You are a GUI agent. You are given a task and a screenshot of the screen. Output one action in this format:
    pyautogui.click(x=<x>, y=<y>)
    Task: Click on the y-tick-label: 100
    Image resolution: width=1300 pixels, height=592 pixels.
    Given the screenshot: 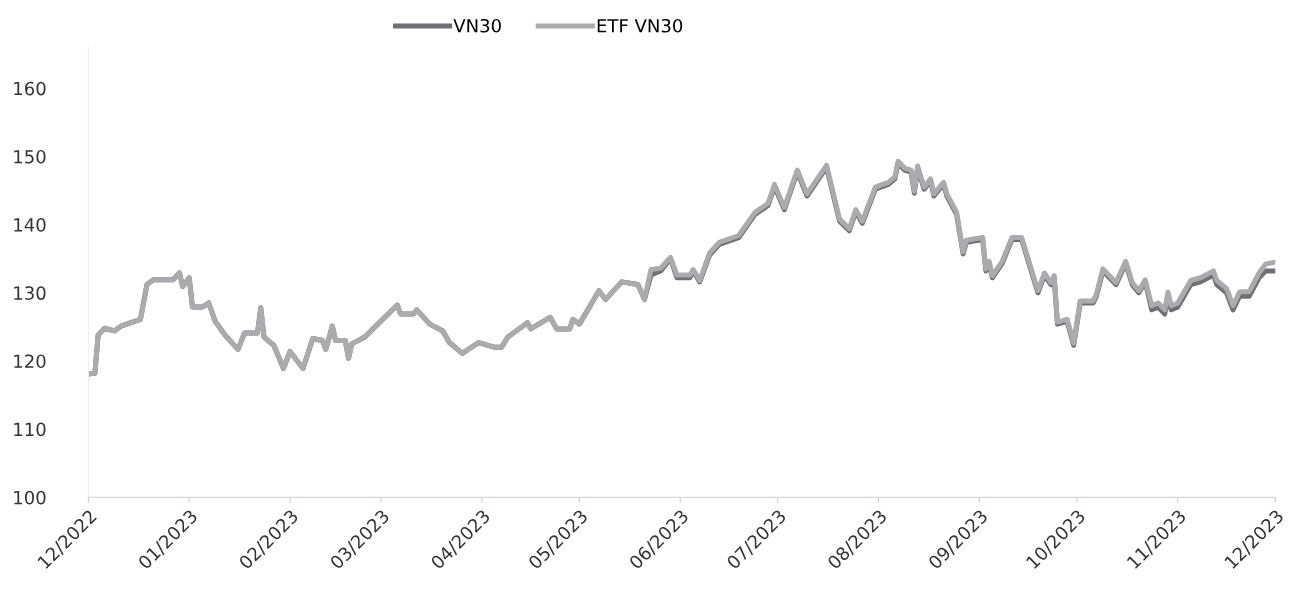 What is the action you would take?
    pyautogui.click(x=30, y=497)
    